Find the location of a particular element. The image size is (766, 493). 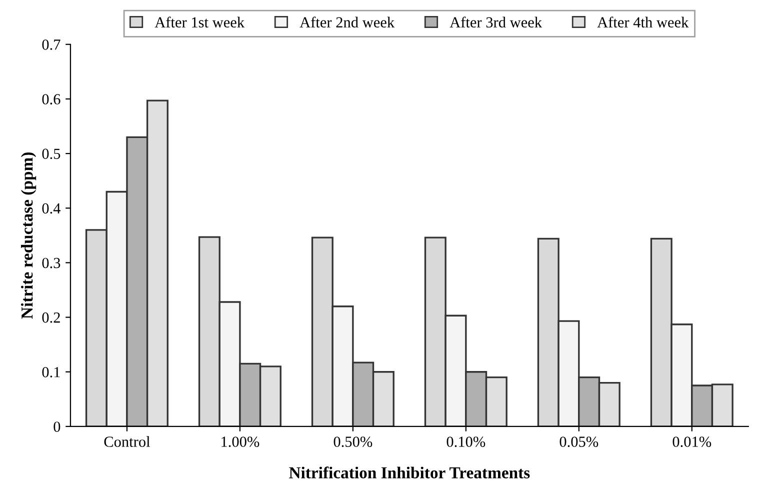

legend-label: After 2nd week is located at coordinates (347, 22).